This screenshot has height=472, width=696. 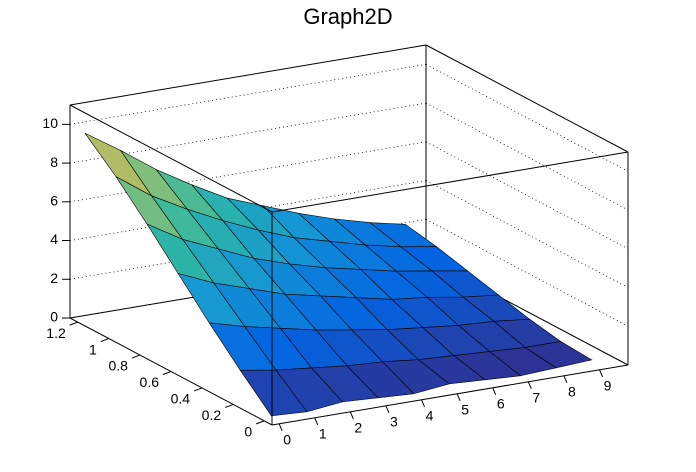 What do you see at coordinates (501, 404) in the screenshot?
I see `x-tick-label: 6` at bounding box center [501, 404].